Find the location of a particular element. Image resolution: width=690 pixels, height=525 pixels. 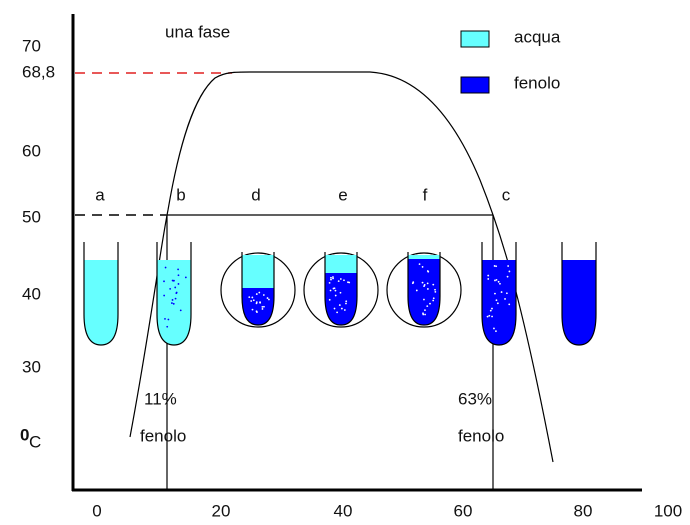

annotation: 63% is located at coordinates (475, 398).